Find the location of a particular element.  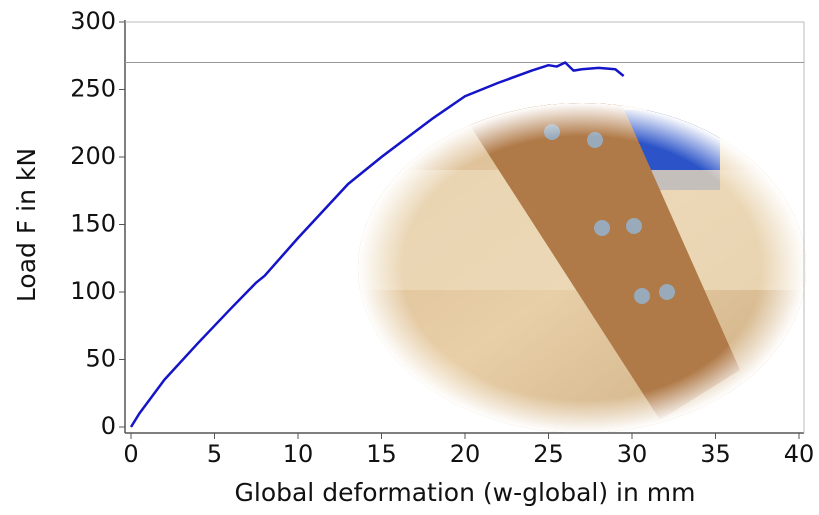

x-tick-label: 15 is located at coordinates (381, 454).